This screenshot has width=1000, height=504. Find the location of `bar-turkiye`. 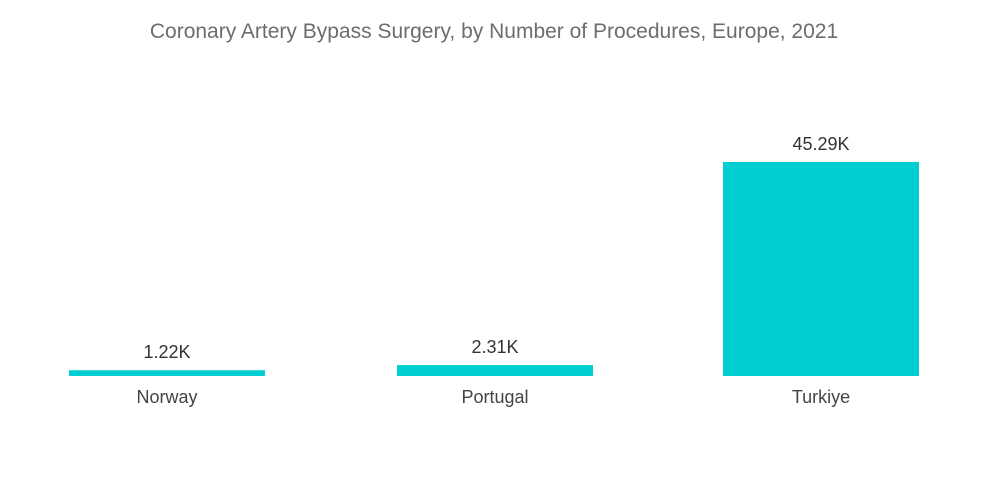

bar-turkiye is located at coordinates (821, 269).